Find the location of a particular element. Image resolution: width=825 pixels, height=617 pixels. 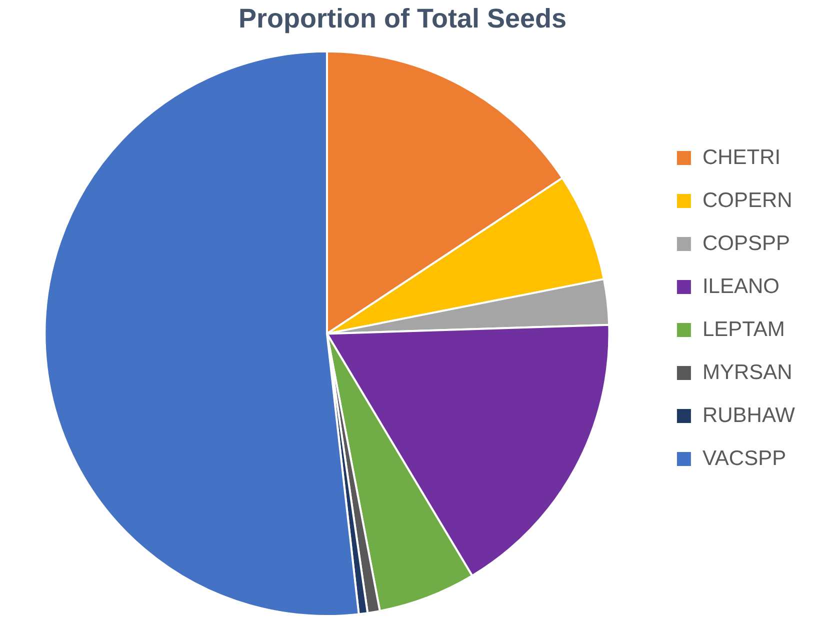

legend-label: CHETRI is located at coordinates (741, 157).